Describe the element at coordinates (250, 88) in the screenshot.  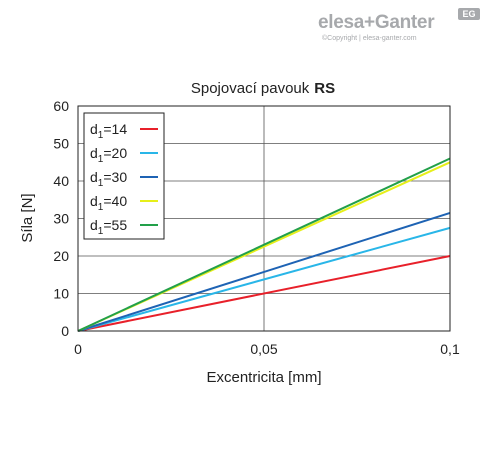
I see `chart-title-main: Spojovací pavouk` at that location.